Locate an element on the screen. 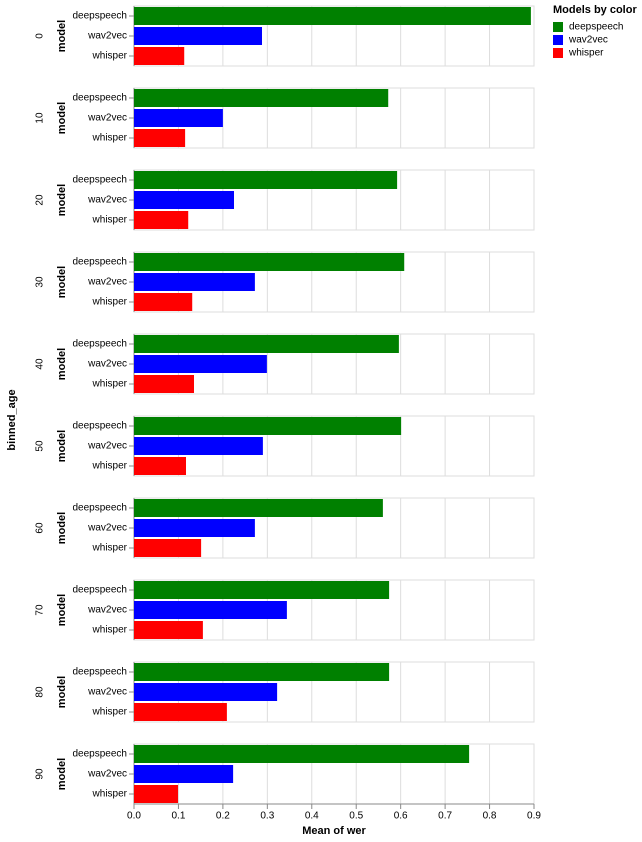  facet-label: 80 is located at coordinates (40, 692).